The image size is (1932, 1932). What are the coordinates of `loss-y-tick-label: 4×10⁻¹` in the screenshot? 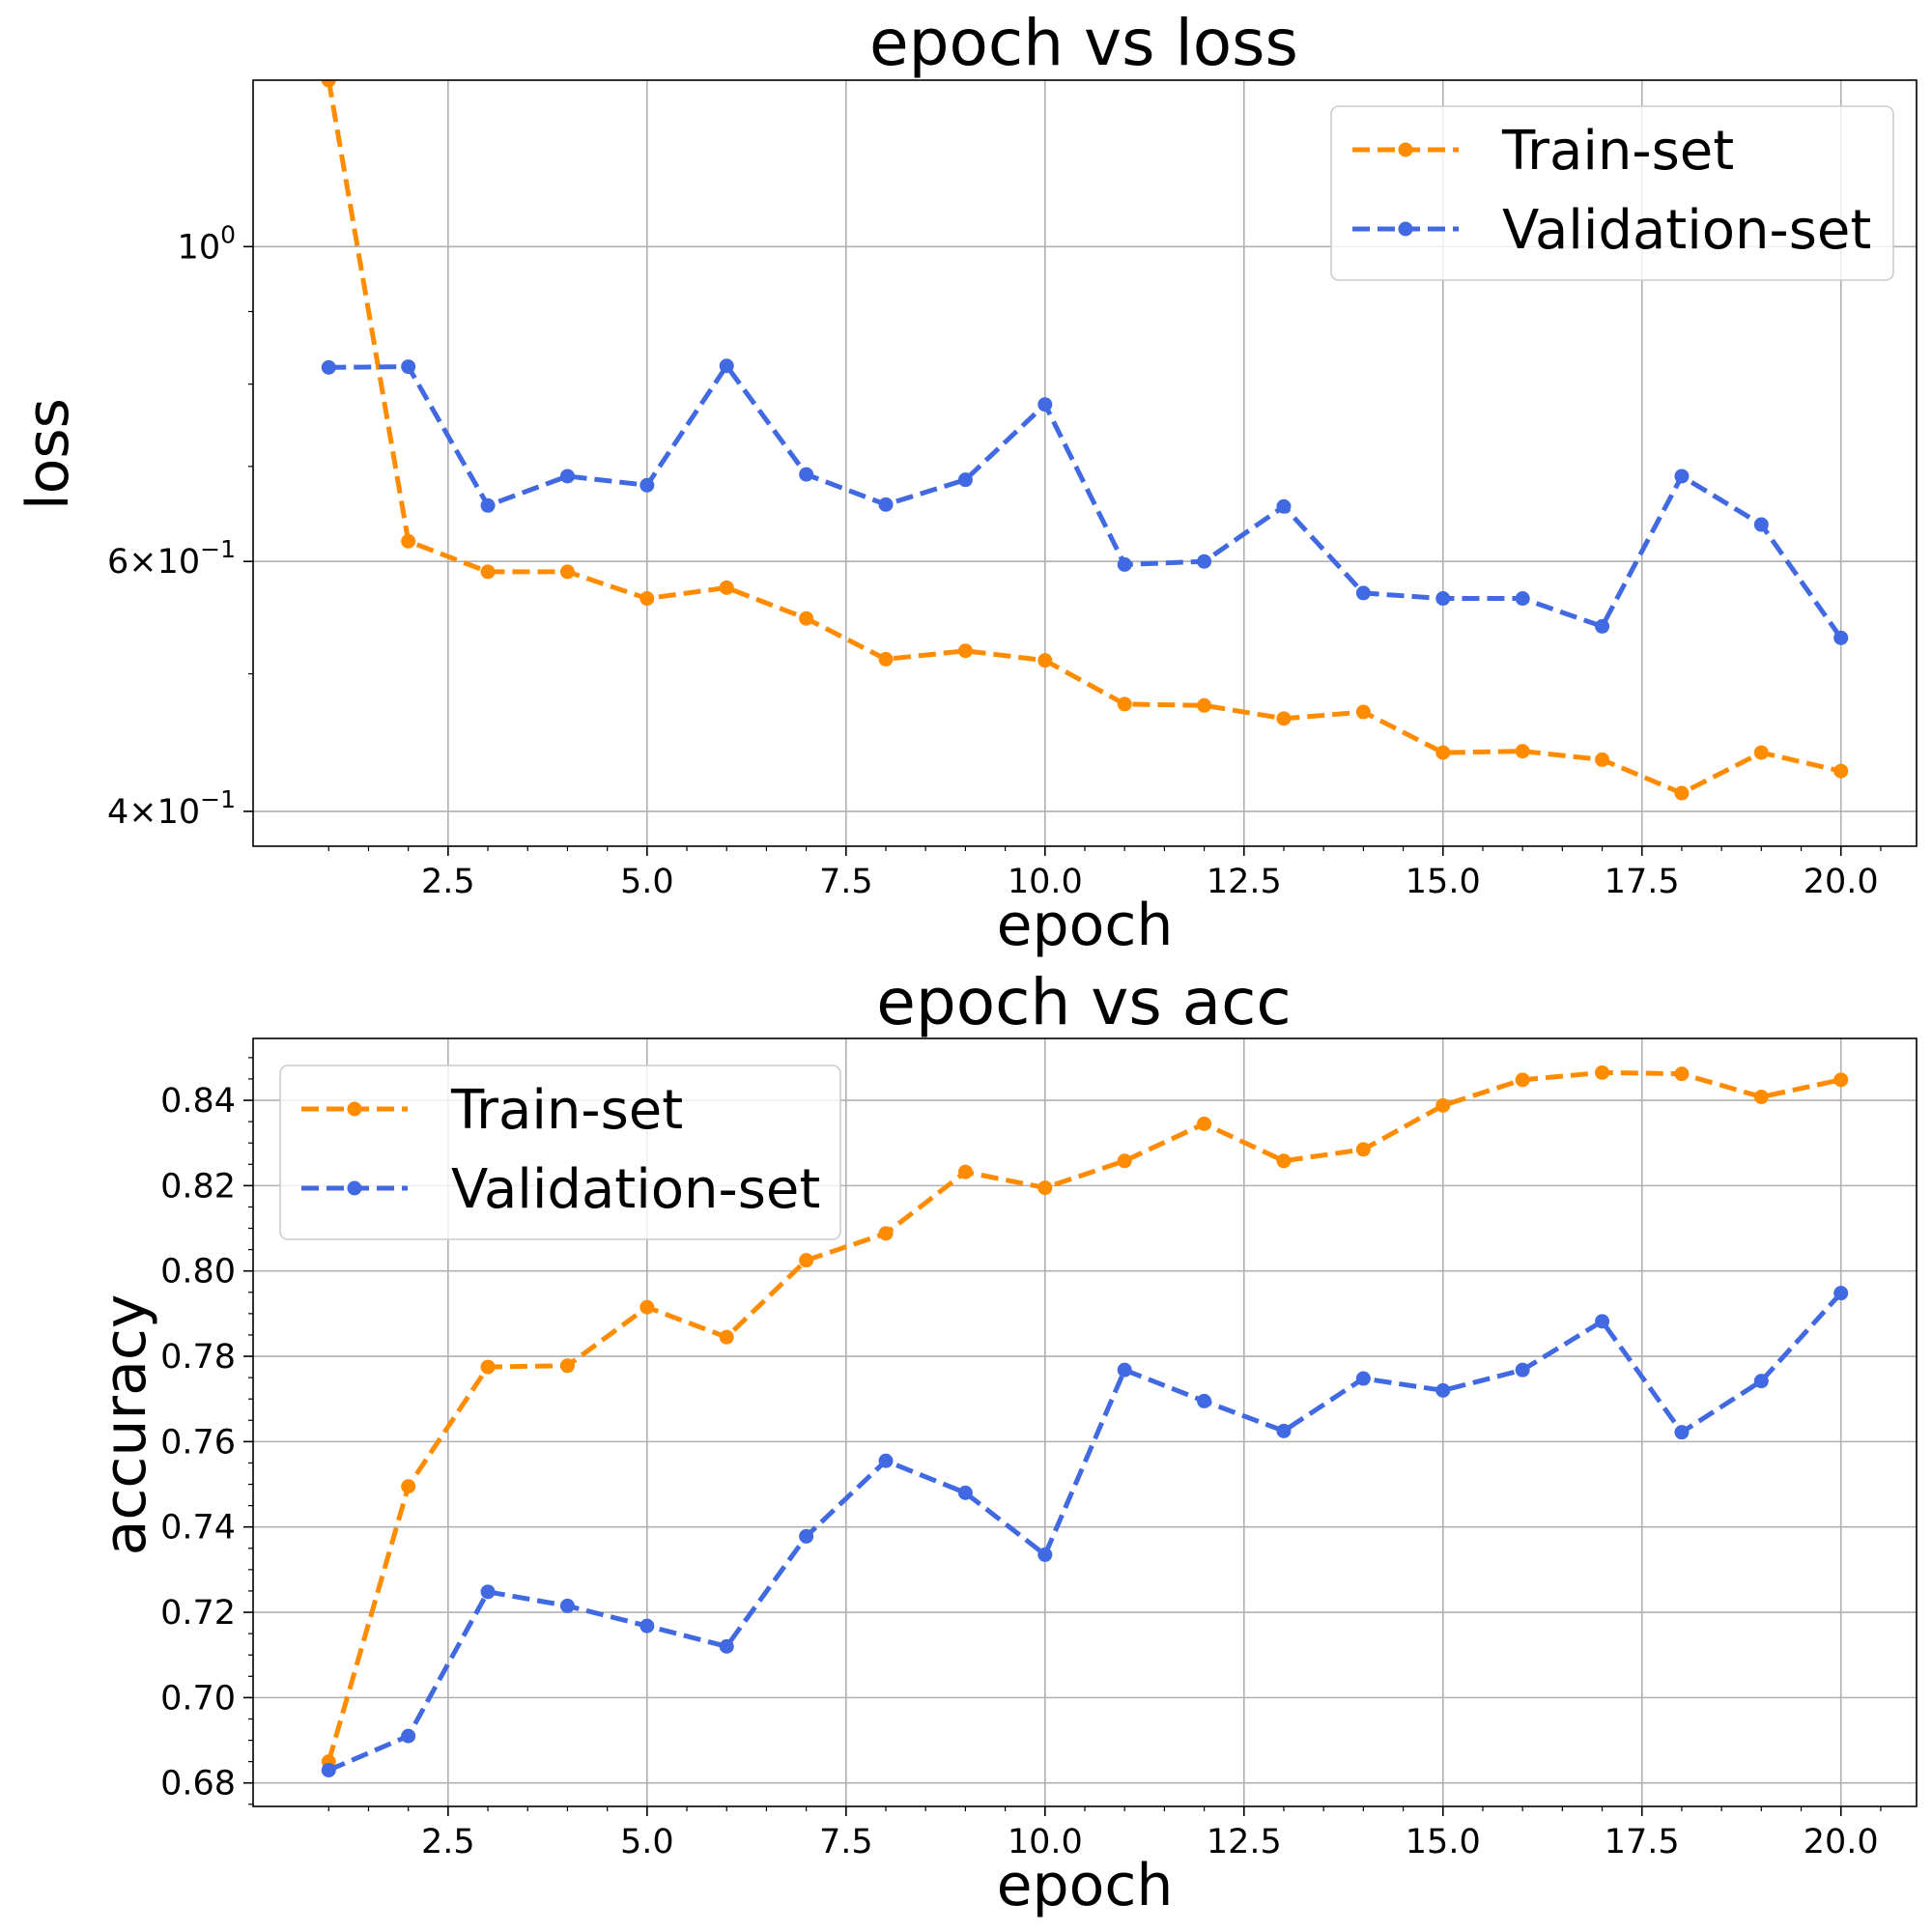 It's located at (171, 808).